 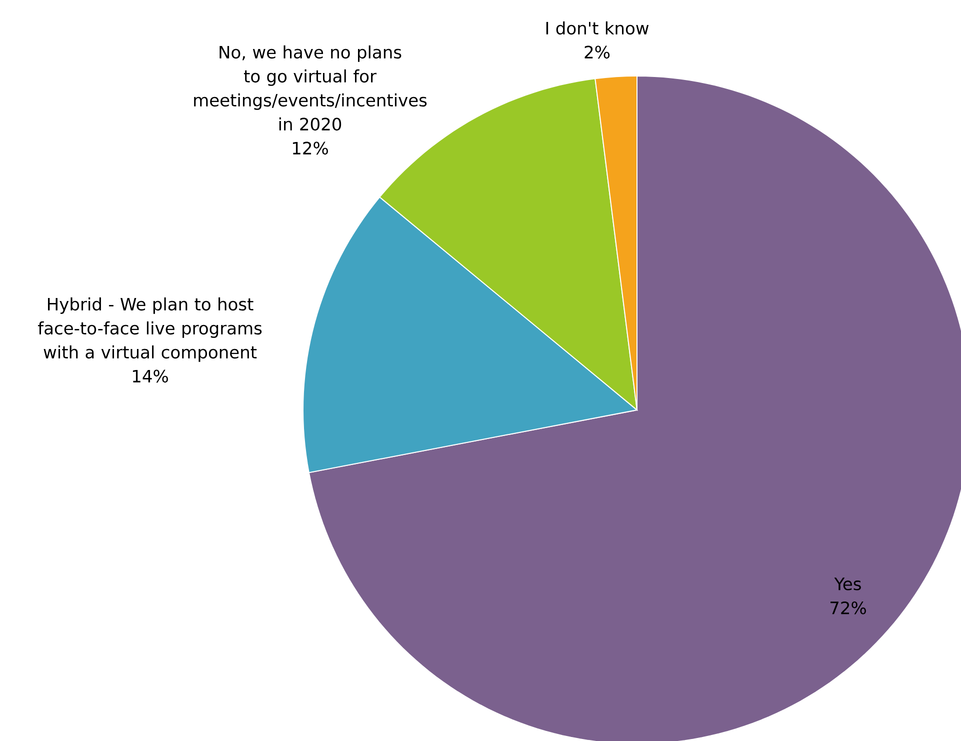 What do you see at coordinates (597, 28) in the screenshot?
I see `slice-label: I don't know` at bounding box center [597, 28].